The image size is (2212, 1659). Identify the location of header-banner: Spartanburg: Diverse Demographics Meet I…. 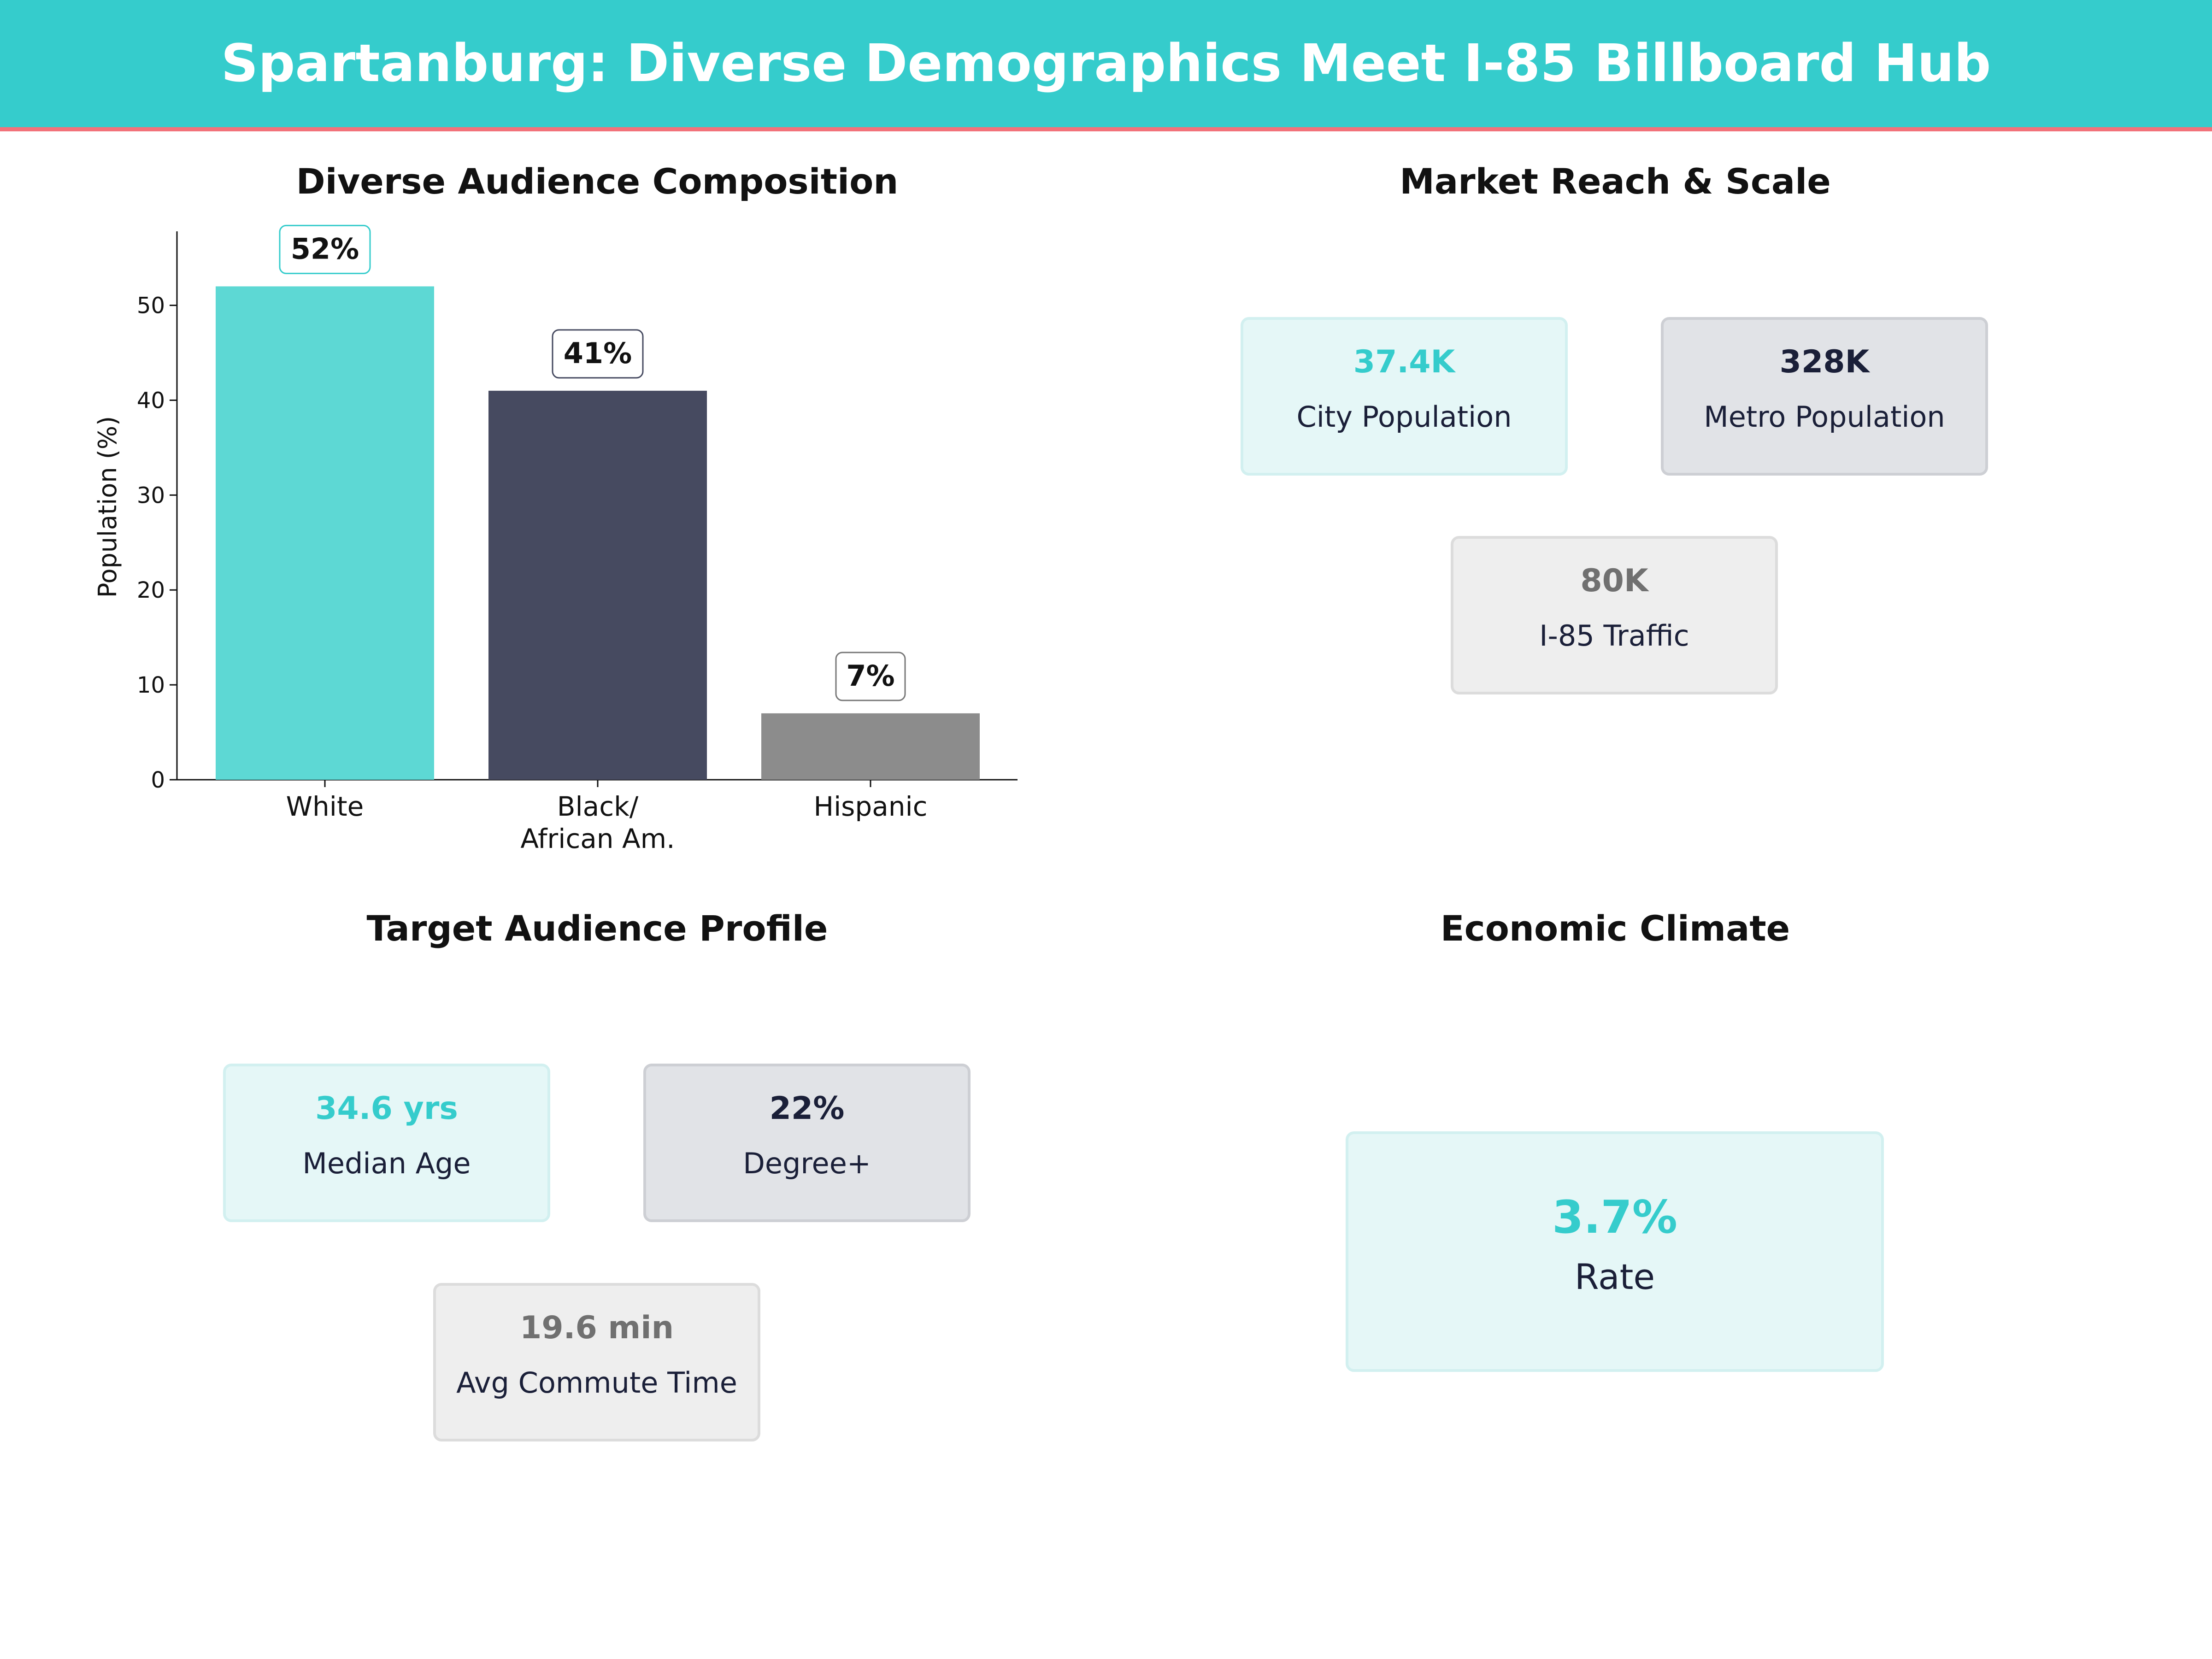
(1106, 65).